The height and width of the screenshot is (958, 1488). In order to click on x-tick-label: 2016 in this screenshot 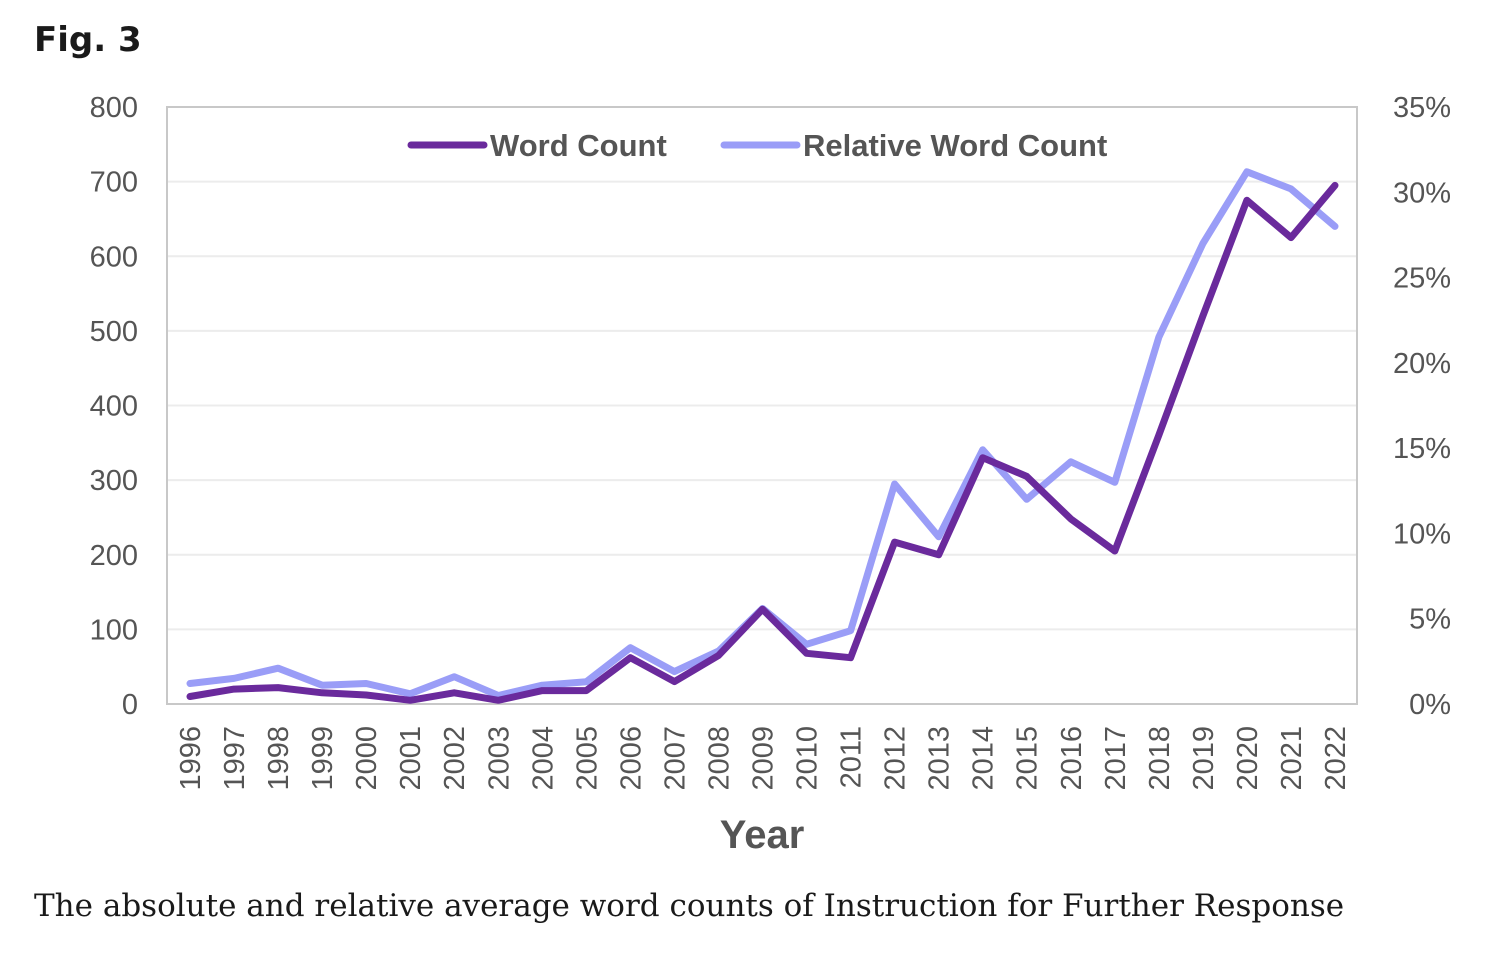, I will do `click(1072, 758)`.